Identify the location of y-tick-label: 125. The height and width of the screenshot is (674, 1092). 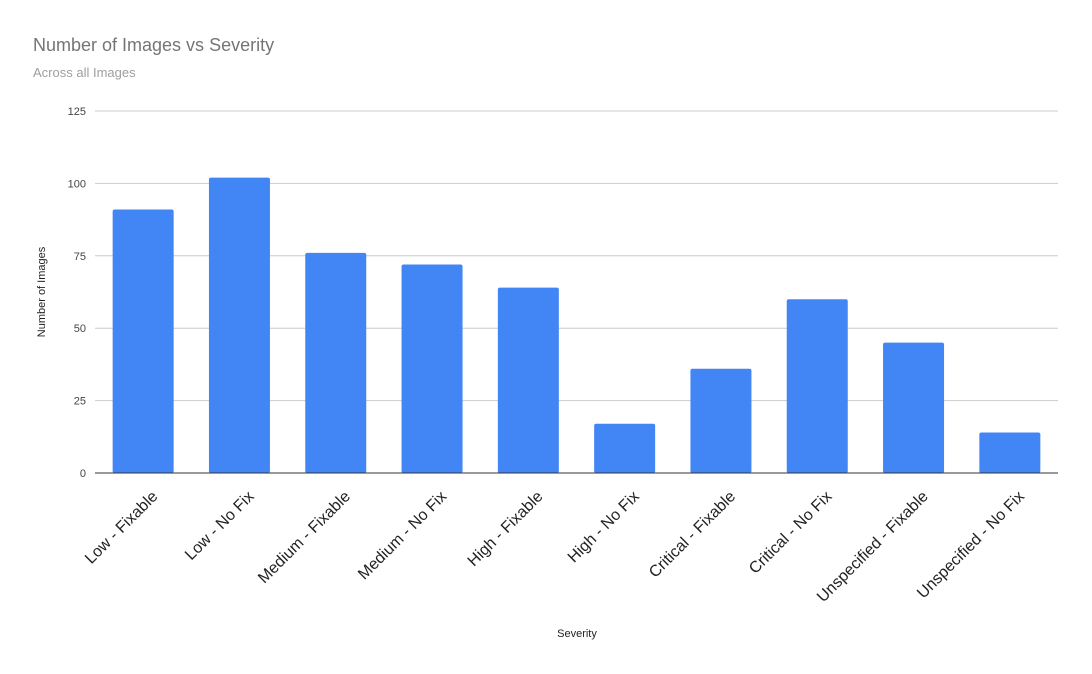
(77, 112).